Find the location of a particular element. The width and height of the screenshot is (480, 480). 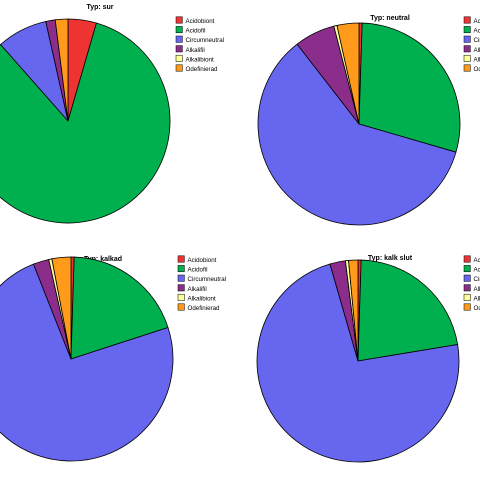

pie-title: Typ: neutral is located at coordinates (390, 18).